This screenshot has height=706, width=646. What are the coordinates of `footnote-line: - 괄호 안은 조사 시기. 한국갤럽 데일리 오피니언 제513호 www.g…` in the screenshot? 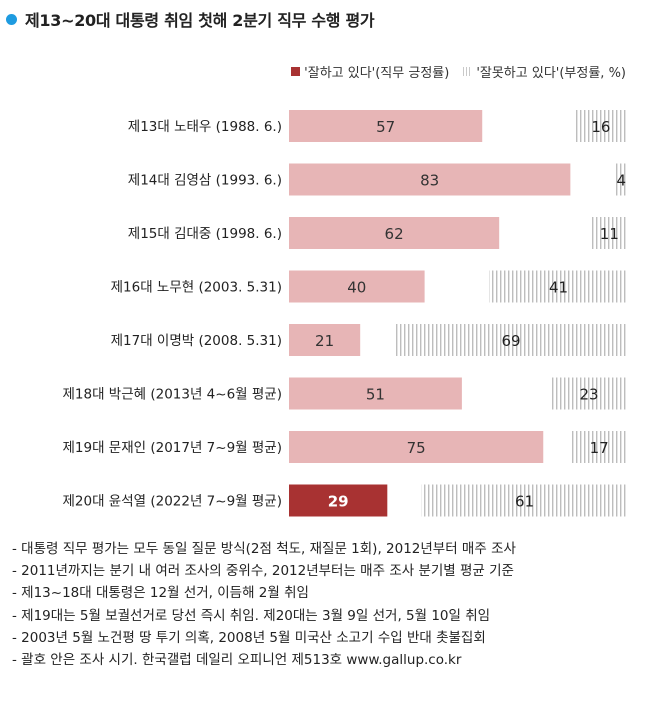 It's located at (237, 660).